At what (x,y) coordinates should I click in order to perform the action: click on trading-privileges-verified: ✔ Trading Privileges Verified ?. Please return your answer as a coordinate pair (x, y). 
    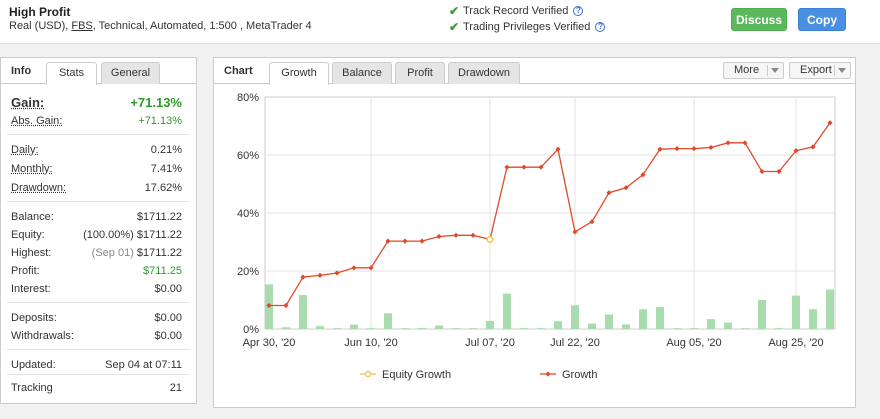
    Looking at the image, I should click on (527, 27).